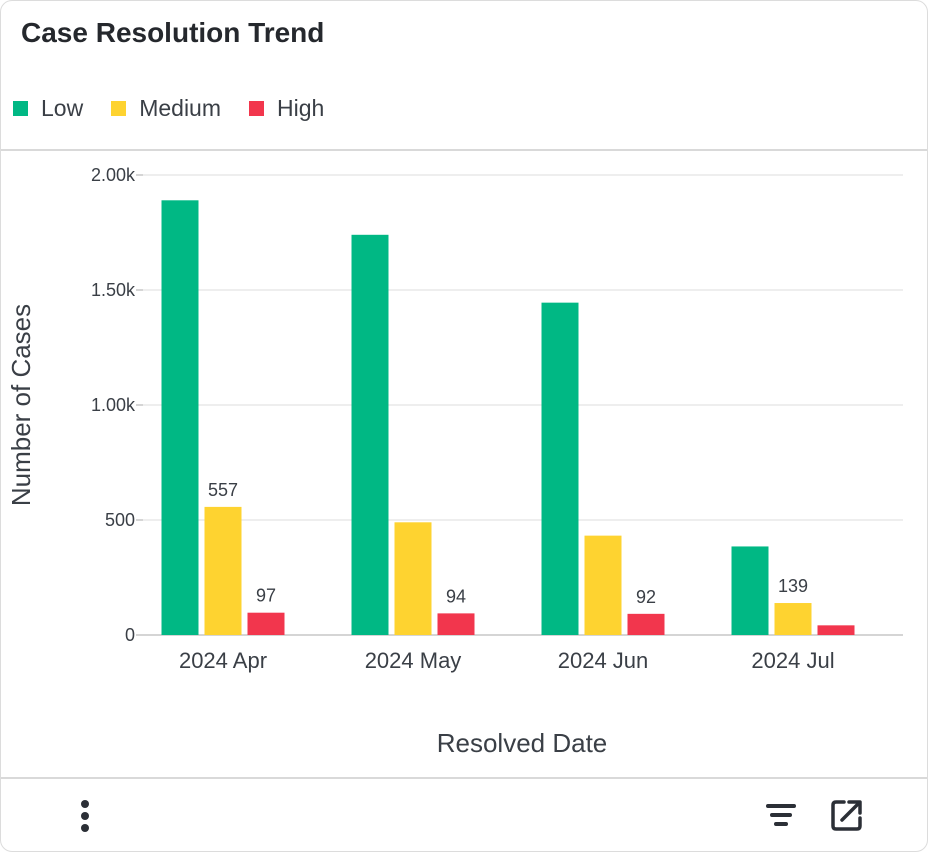 The height and width of the screenshot is (852, 928). Describe the element at coordinates (257, 108) in the screenshot. I see `legend-swatch-high` at that location.